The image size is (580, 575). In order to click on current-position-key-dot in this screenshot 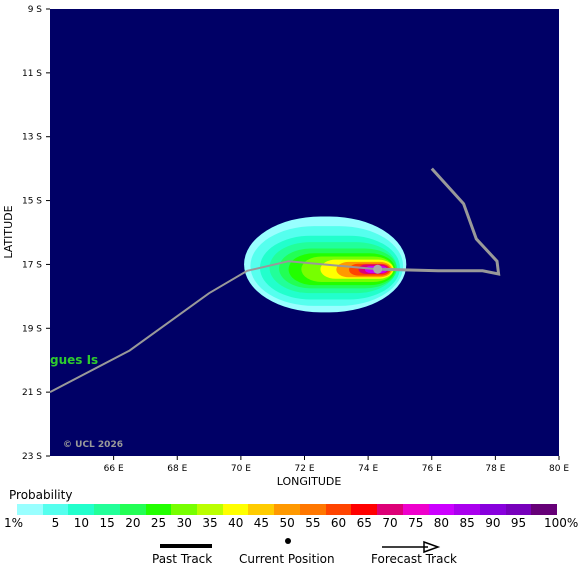, I will do `click(288, 541)`.